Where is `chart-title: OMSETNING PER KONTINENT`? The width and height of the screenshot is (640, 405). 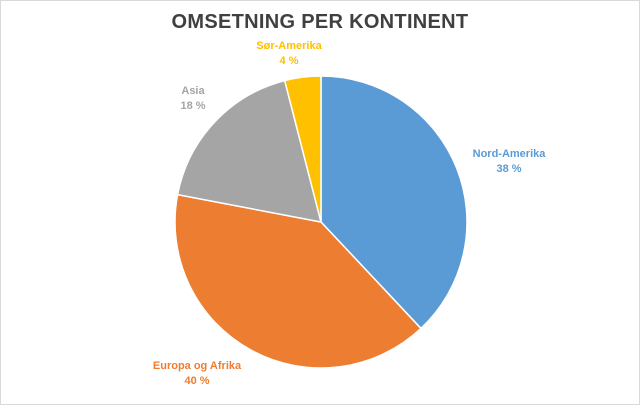 chart-title: OMSETNING PER KONTINENT is located at coordinates (320, 22).